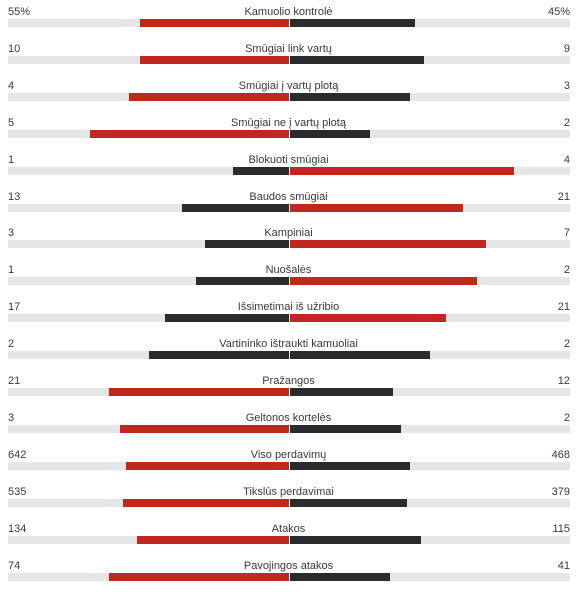  Describe the element at coordinates (17, 454) in the screenshot. I see `home-value: 642` at that location.